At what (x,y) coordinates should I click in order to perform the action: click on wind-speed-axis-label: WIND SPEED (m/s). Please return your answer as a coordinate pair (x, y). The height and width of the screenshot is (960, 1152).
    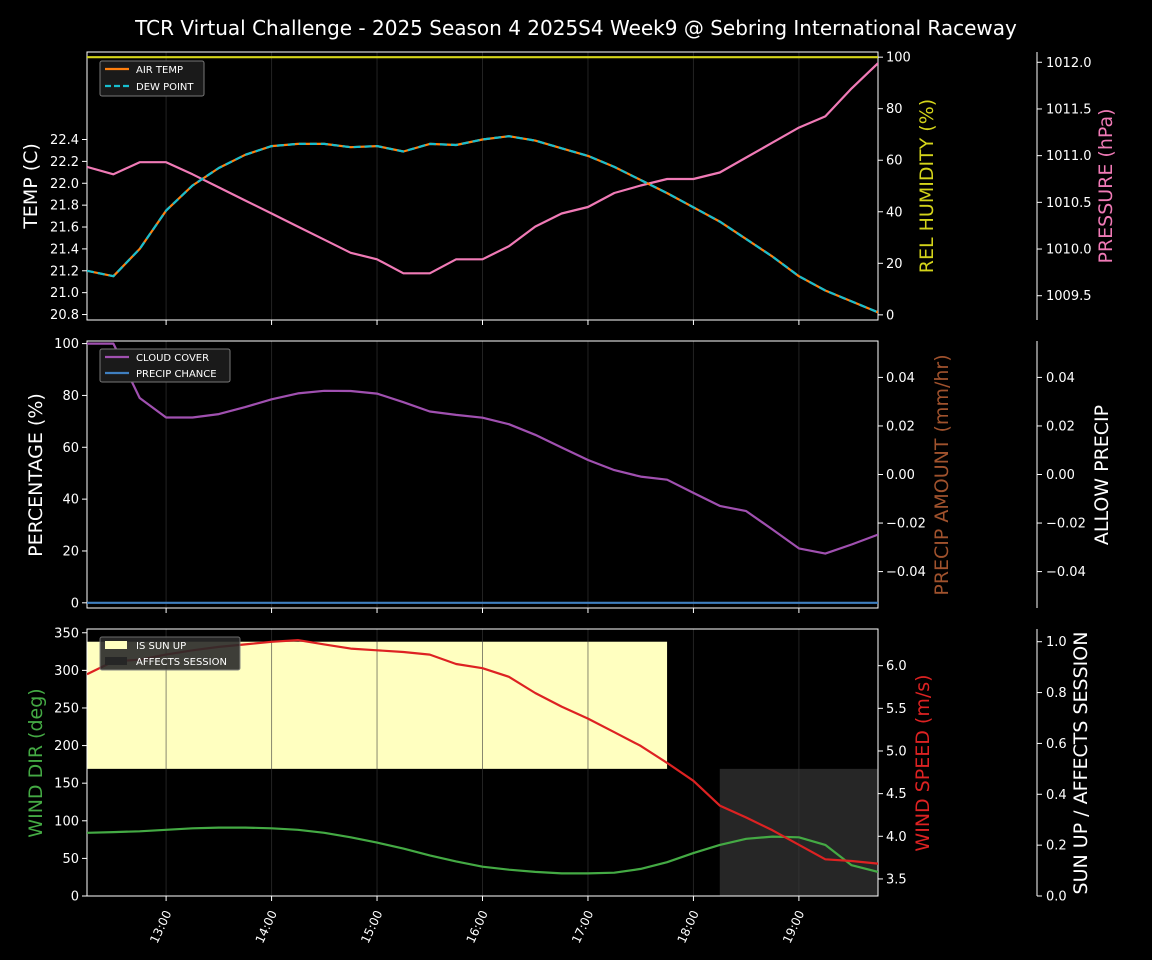
    Looking at the image, I should click on (923, 762).